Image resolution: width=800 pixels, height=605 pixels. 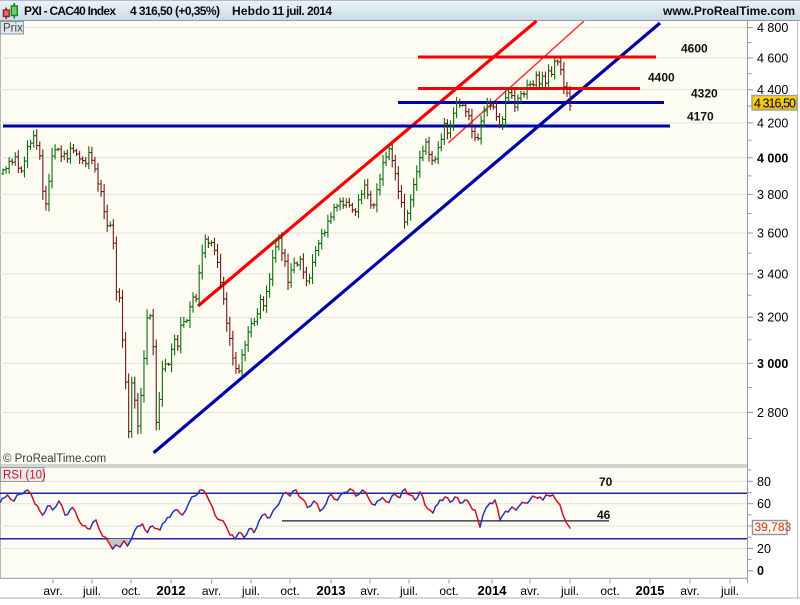 I want to click on svg-text: www.ProRealTime.com, so click(x=728, y=11).